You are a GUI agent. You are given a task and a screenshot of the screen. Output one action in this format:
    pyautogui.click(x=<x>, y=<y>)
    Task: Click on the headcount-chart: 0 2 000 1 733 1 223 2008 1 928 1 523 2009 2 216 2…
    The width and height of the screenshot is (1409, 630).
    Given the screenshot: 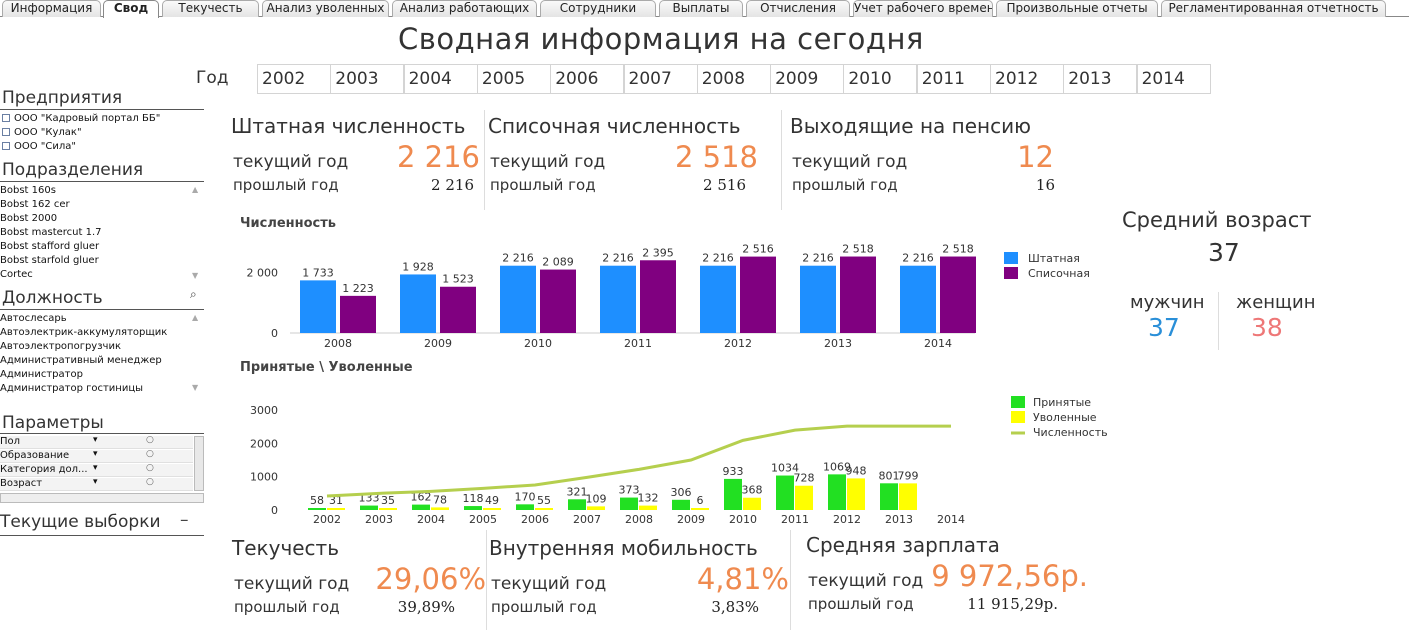 What is the action you would take?
    pyautogui.click(x=668, y=296)
    